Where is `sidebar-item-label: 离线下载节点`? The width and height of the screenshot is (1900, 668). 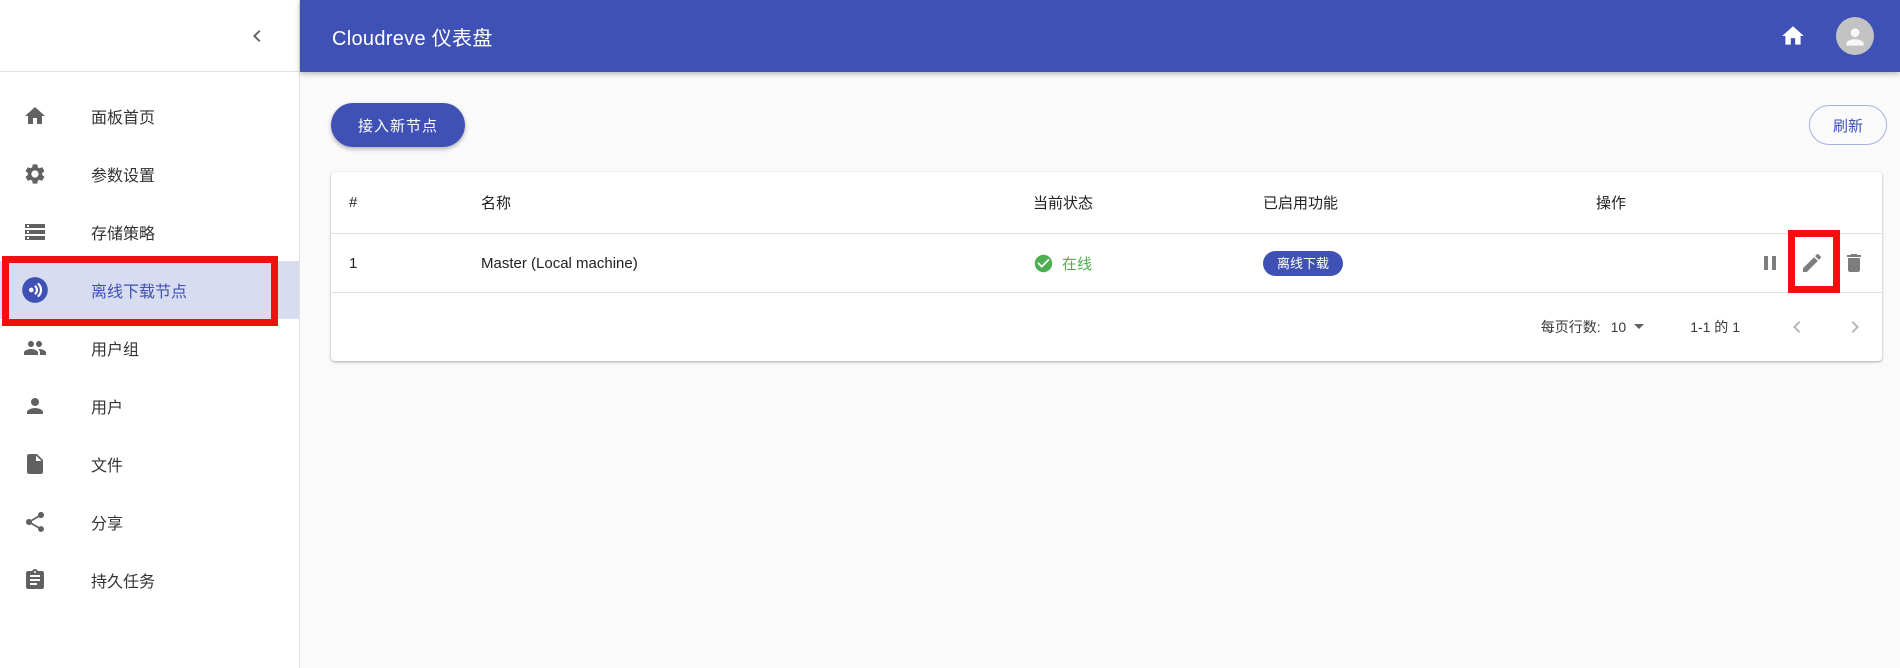
sidebar-item-label: 离线下载节点 is located at coordinates (139, 292).